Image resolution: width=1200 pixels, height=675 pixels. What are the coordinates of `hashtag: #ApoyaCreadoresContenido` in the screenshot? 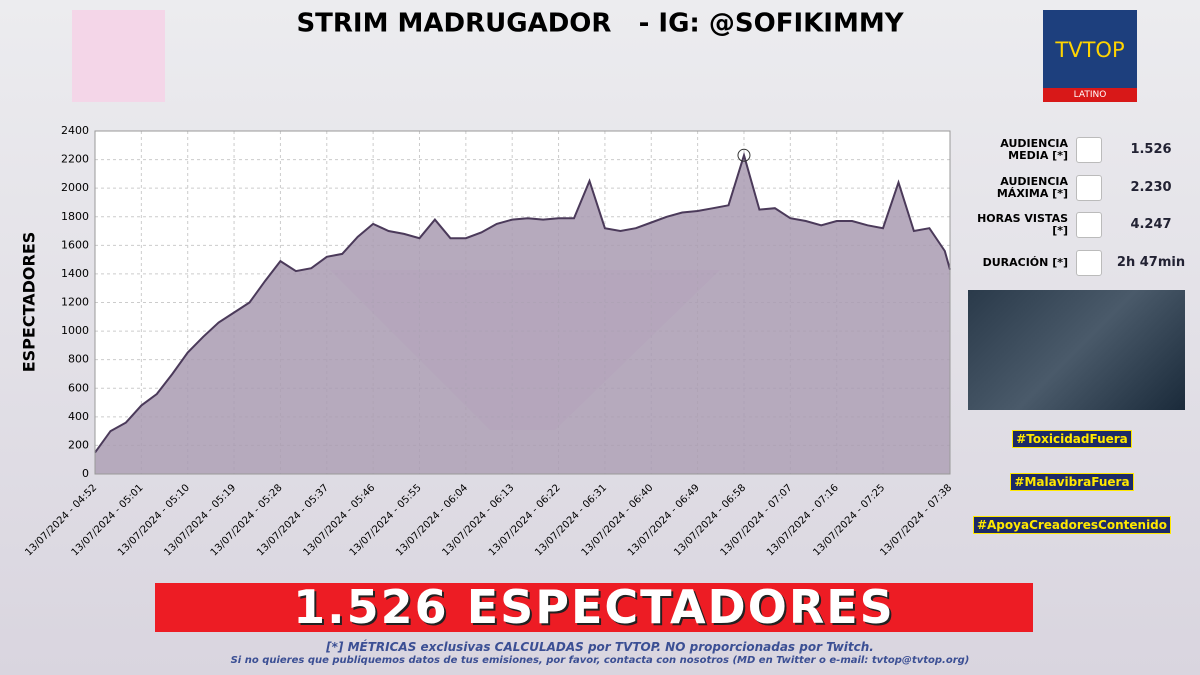 It's located at (1072, 525).